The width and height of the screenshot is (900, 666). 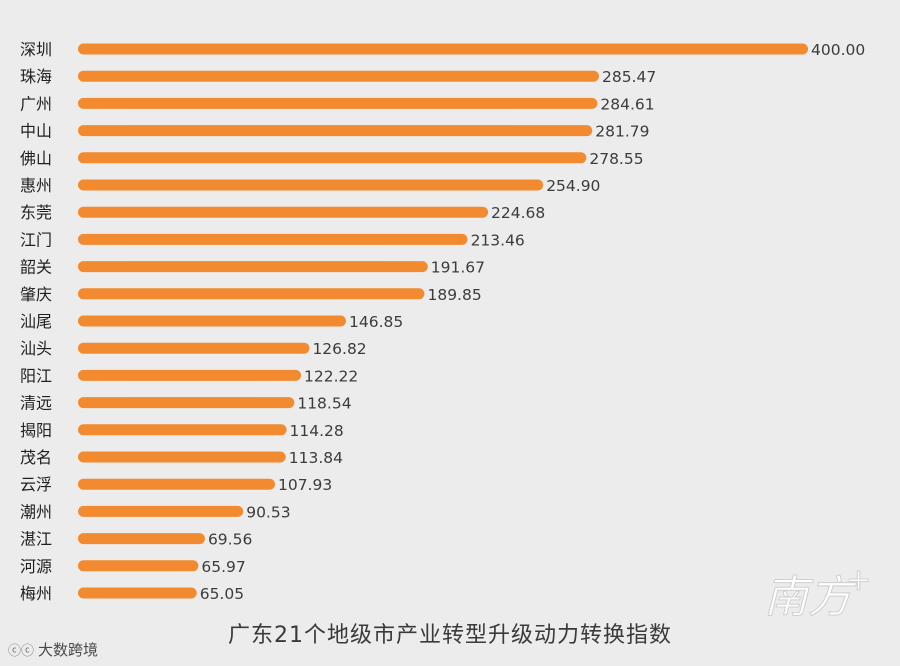 I want to click on category-label: 潮州, so click(x=36, y=511).